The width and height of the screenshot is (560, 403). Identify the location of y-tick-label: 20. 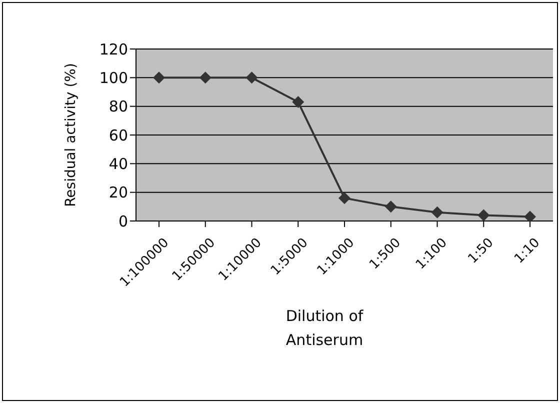
(118, 193).